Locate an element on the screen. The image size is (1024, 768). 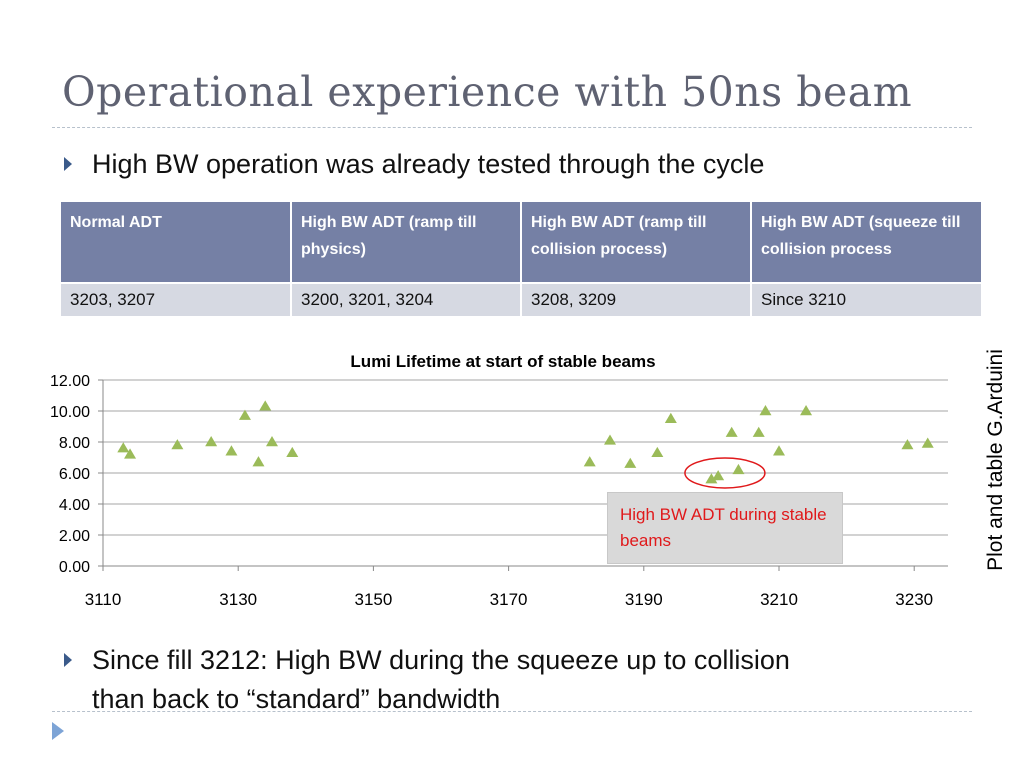
slide-title: Operational experience with 50ns beam is located at coordinates (487, 92).